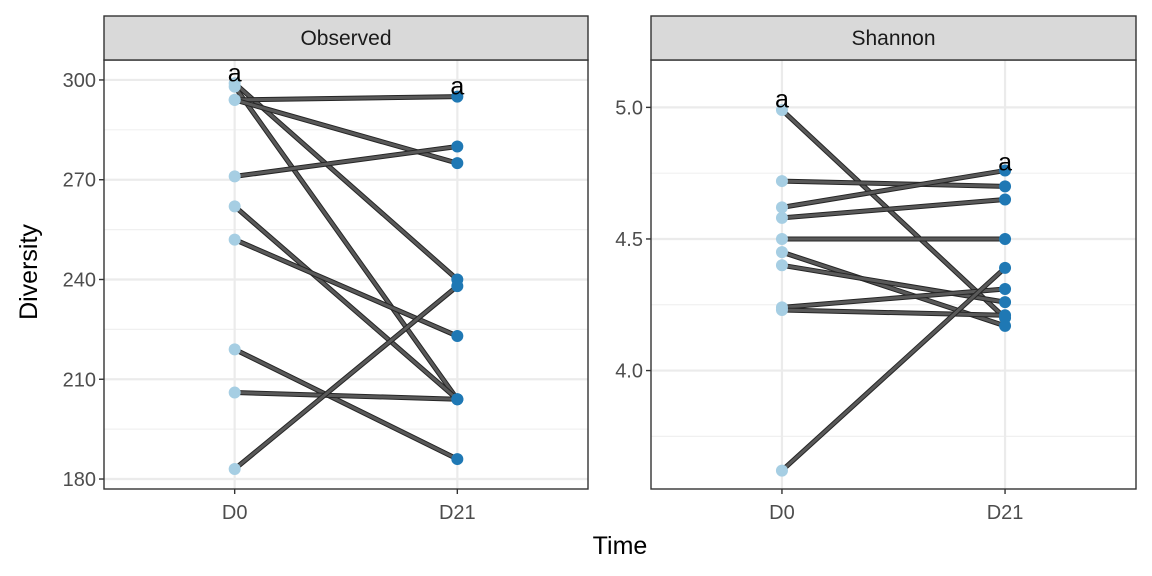 This screenshot has width=1152, height=576. I want to click on y-tick-label: 180, so click(79, 480).